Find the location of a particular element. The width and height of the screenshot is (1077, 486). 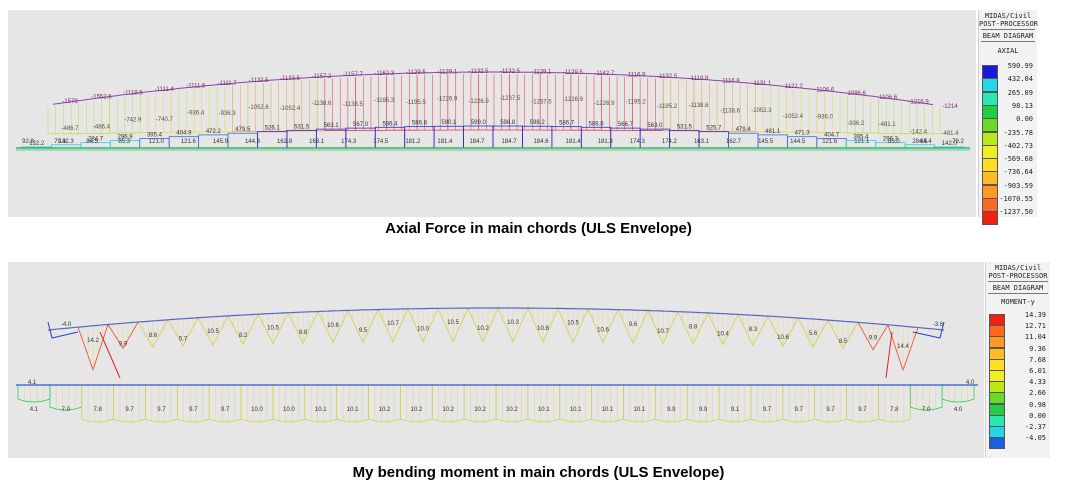

deck-axial-label: 85.3 is located at coordinates (124, 142).